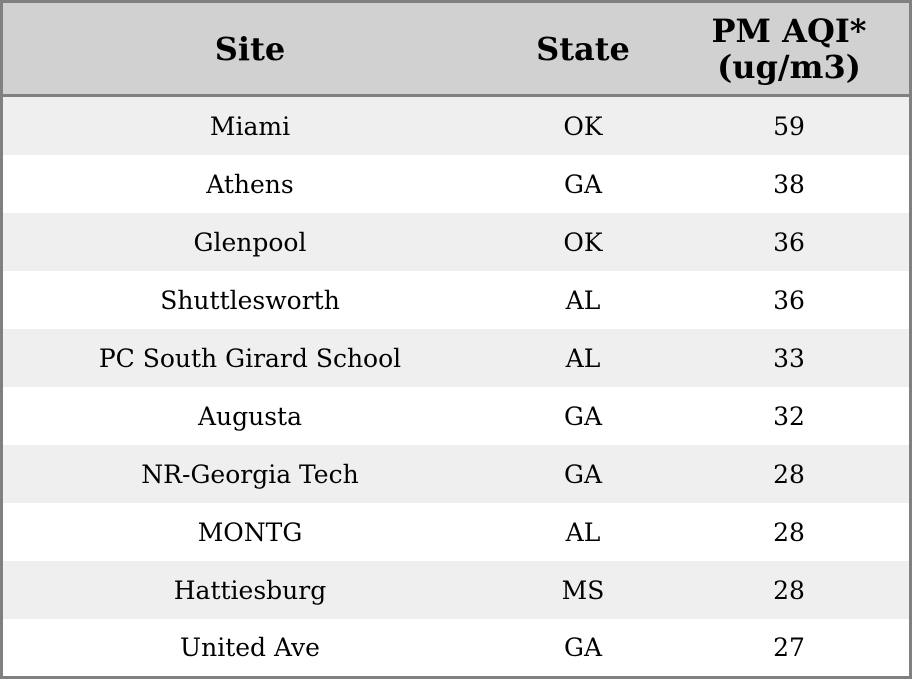 Image resolution: width=912 pixels, height=679 pixels. I want to click on table-row: Miami OK 59, so click(456, 126).